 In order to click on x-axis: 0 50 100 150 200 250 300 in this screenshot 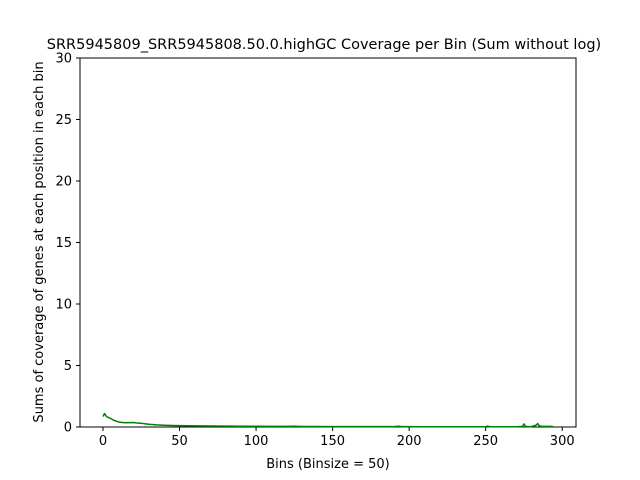, I will do `click(337, 438)`.